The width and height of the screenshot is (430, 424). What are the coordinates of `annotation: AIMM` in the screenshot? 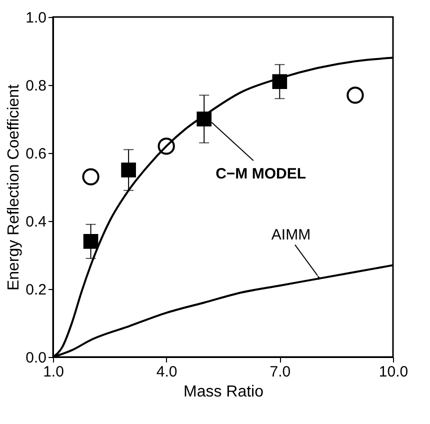 It's located at (291, 235).